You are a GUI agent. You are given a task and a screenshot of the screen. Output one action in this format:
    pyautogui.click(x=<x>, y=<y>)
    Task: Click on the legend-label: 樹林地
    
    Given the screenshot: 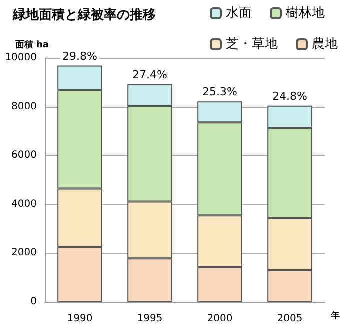 What is the action you would take?
    pyautogui.click(x=305, y=13)
    